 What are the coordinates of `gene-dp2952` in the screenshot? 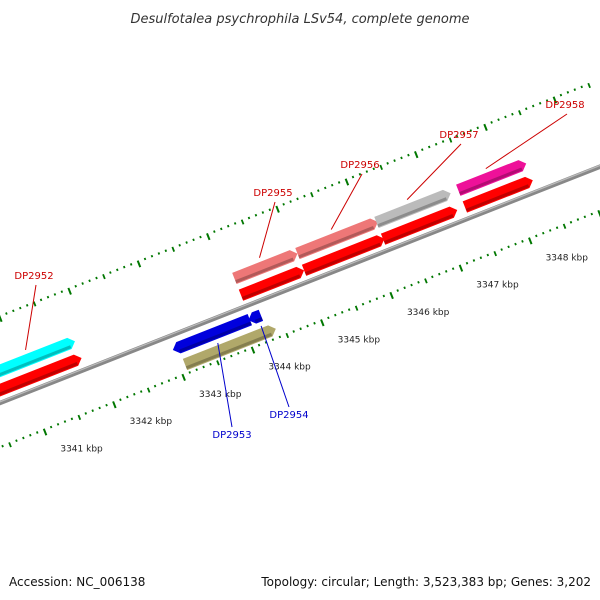 It's located at (37, 357).